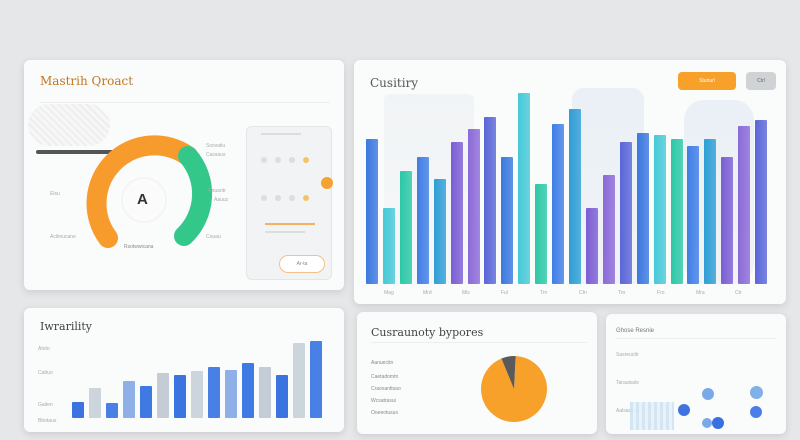 This screenshot has width=800, height=440. I want to click on gauge-bottom-label: Rsotwwicana, so click(139, 247).